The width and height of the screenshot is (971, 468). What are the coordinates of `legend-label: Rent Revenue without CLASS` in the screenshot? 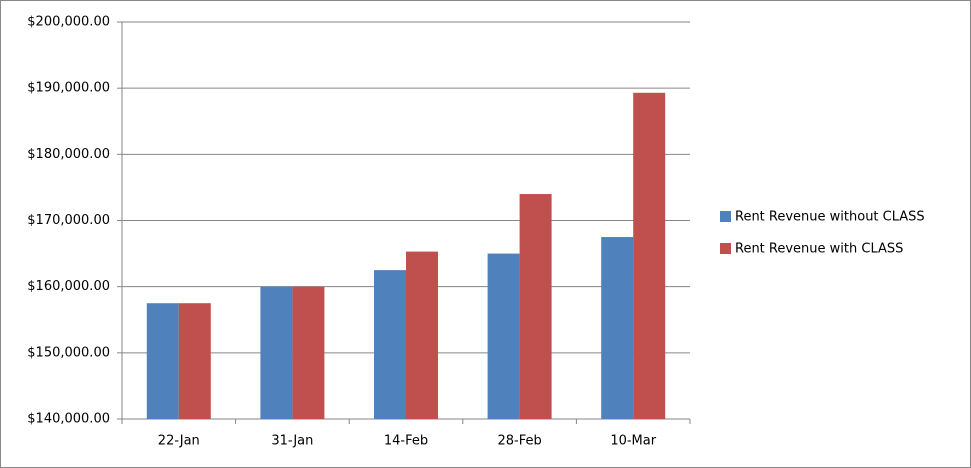 It's located at (830, 217).